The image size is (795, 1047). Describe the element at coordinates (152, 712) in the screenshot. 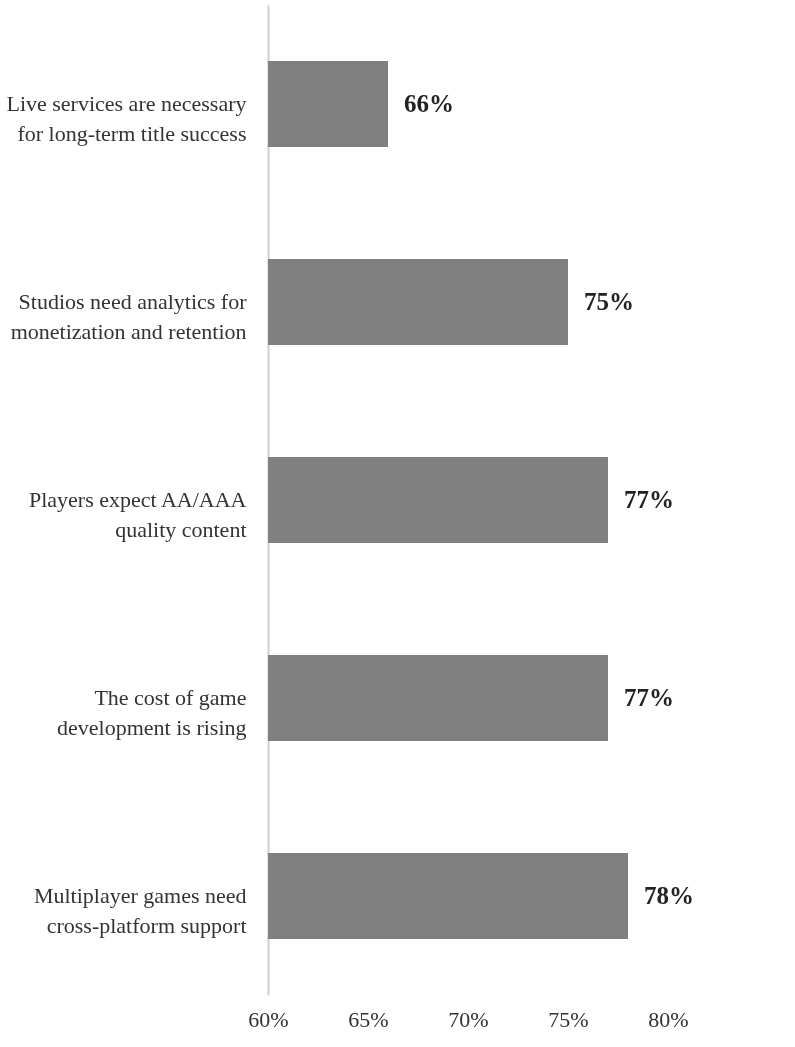

I see `y-tick-label: The cost of game development is rising` at that location.